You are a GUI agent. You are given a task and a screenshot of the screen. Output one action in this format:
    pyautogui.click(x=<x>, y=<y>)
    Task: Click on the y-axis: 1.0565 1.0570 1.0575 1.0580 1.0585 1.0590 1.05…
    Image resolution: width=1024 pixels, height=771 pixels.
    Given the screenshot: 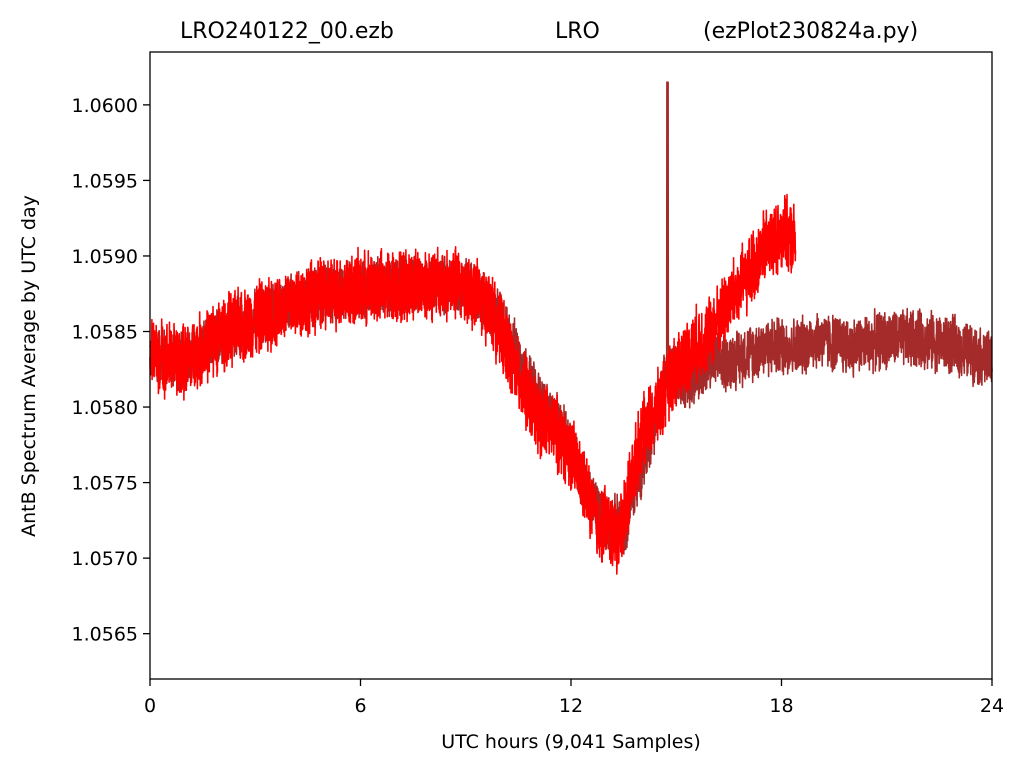 What is the action you would take?
    pyautogui.click(x=111, y=370)
    